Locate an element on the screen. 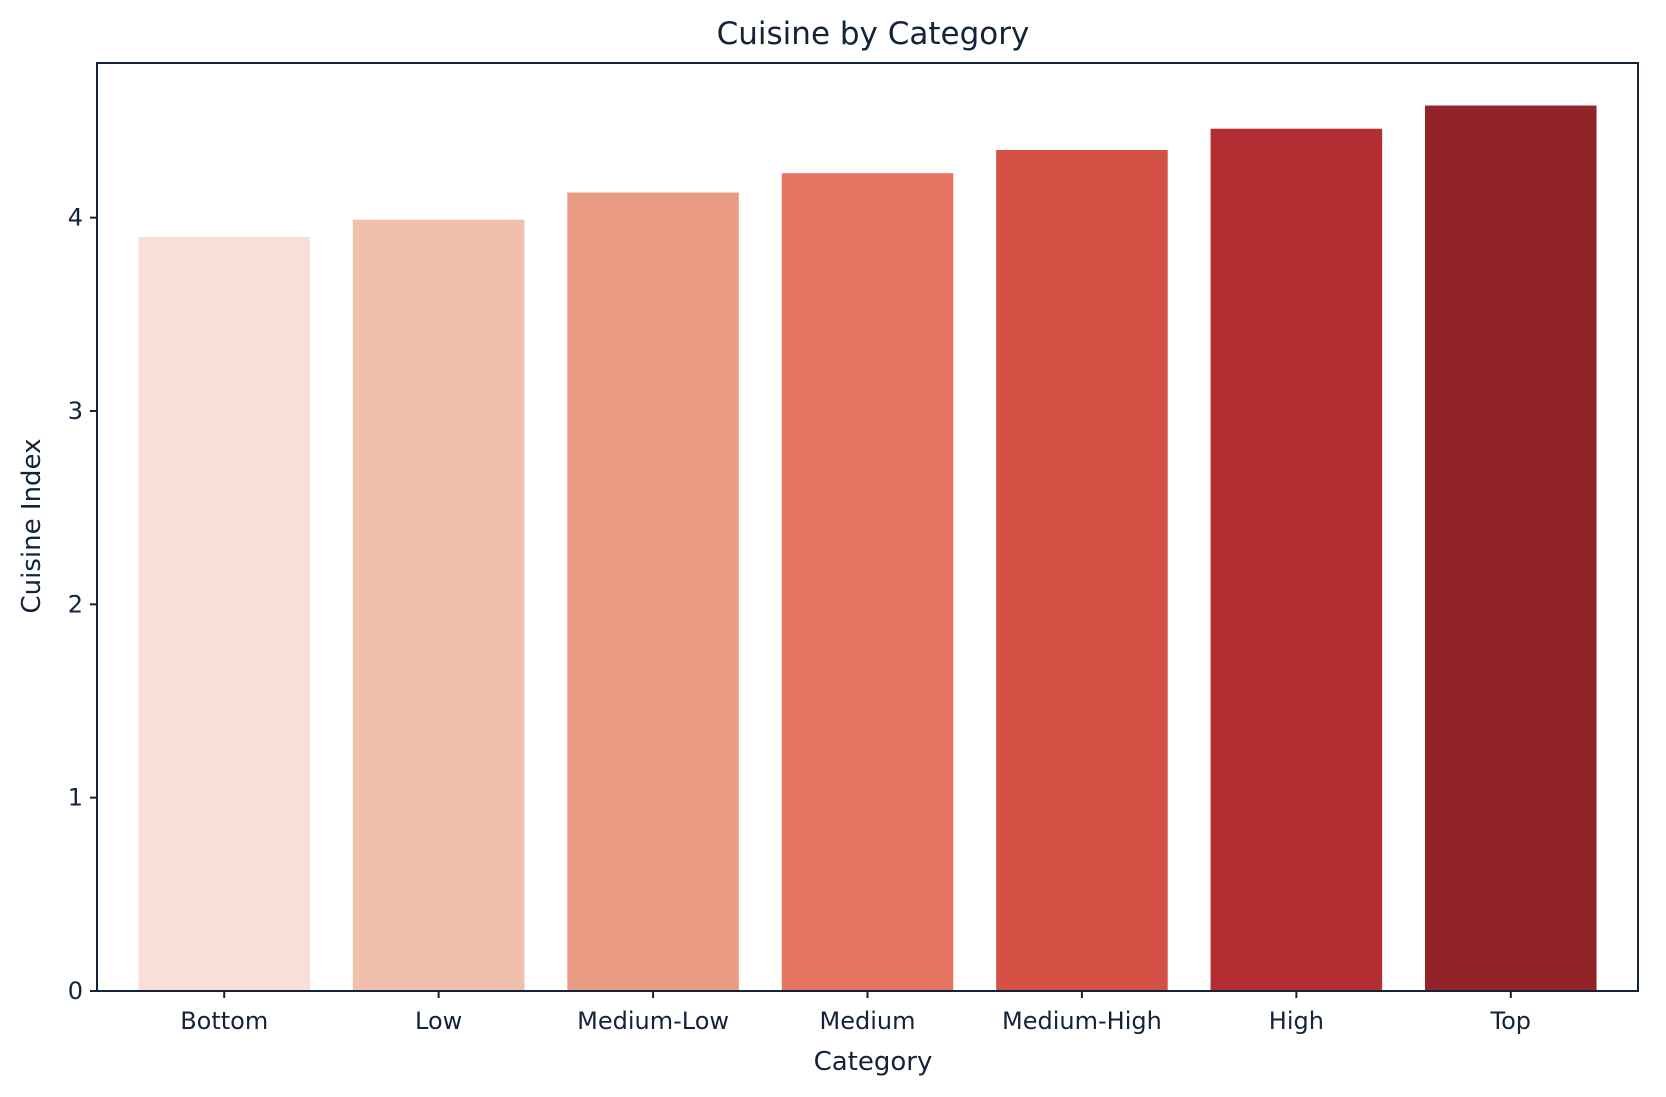  y-tick-label: 3 is located at coordinates (75, 411).